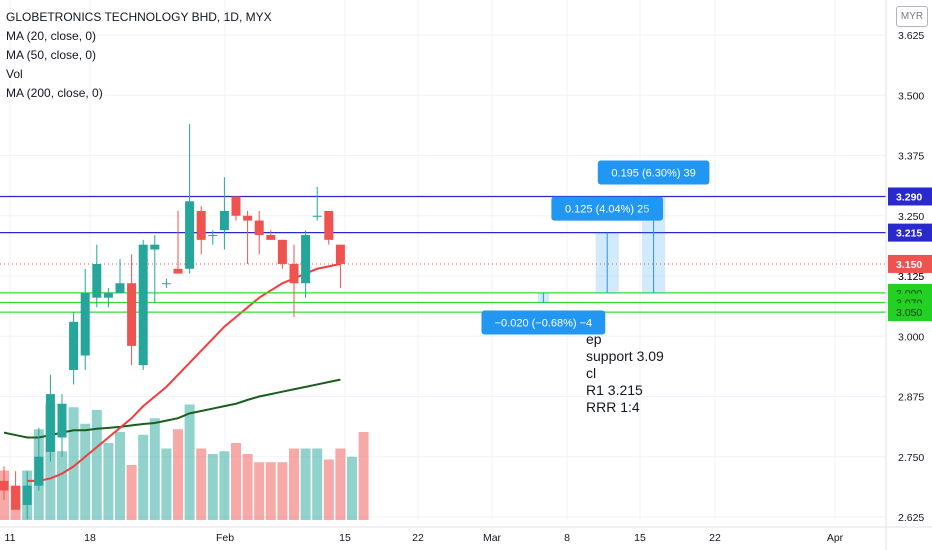  What do you see at coordinates (911, 36) in the screenshot?
I see `y-tick-label: 3.625` at bounding box center [911, 36].